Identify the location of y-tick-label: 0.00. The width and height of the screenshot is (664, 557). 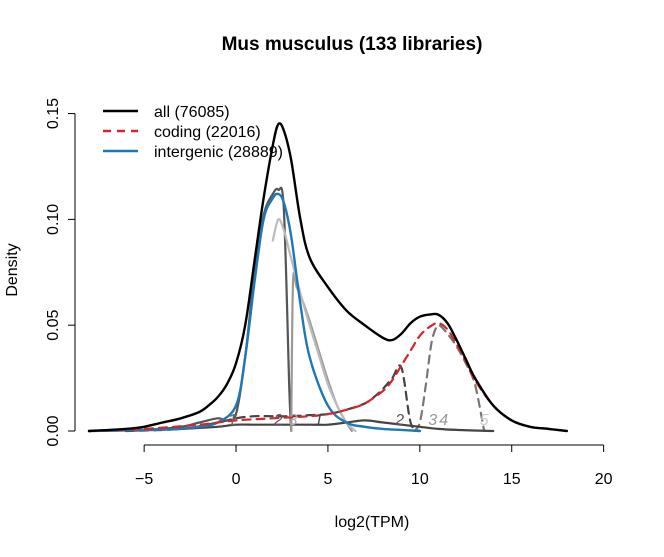
(53, 430).